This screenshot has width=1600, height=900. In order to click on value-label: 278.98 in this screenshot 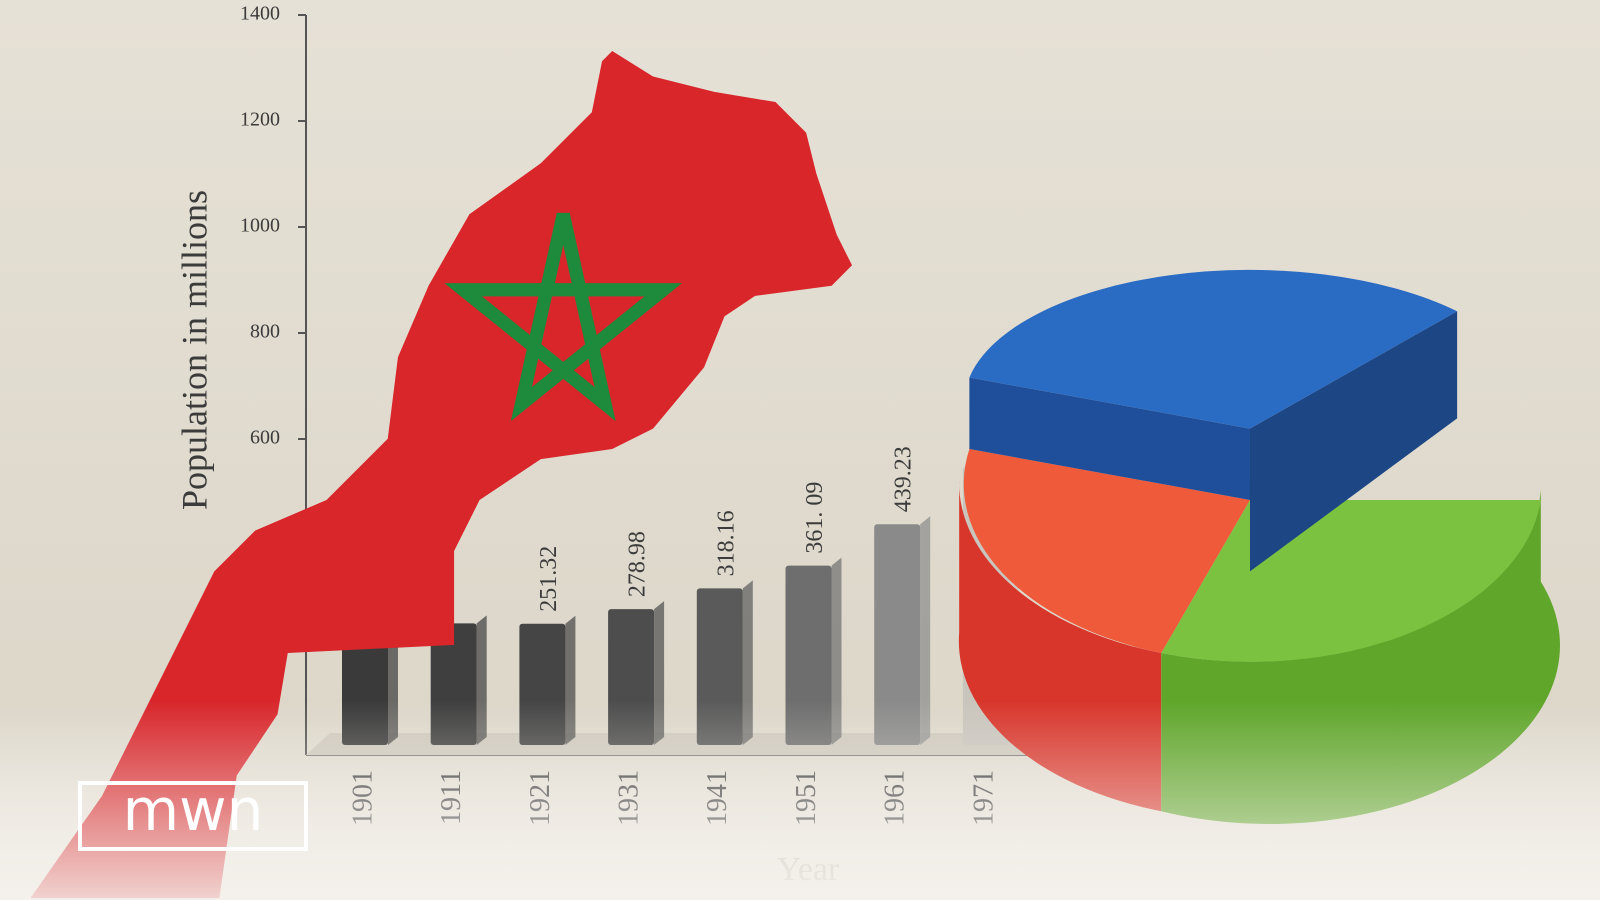, I will do `click(638, 564)`.